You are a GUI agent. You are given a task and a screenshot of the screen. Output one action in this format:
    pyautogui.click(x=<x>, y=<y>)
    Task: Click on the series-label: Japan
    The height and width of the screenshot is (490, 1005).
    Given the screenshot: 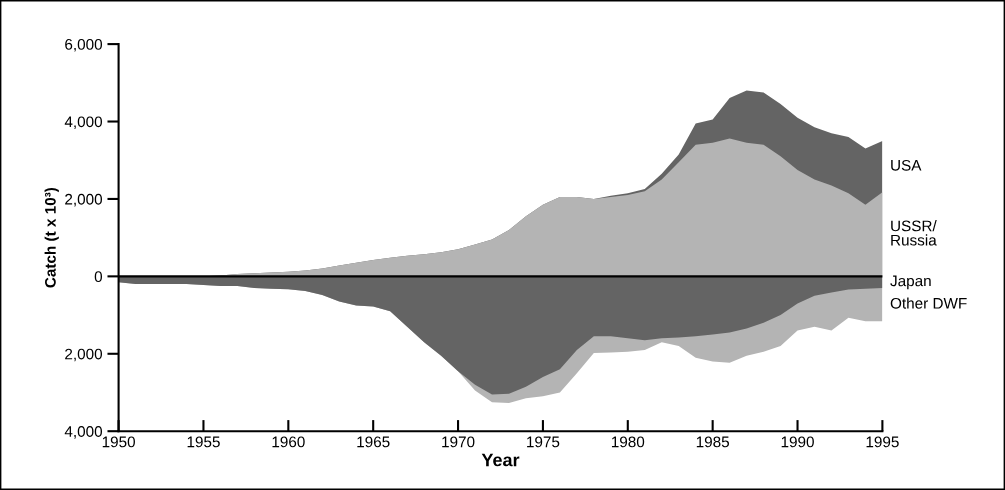 What is the action you would take?
    pyautogui.click(x=910, y=282)
    